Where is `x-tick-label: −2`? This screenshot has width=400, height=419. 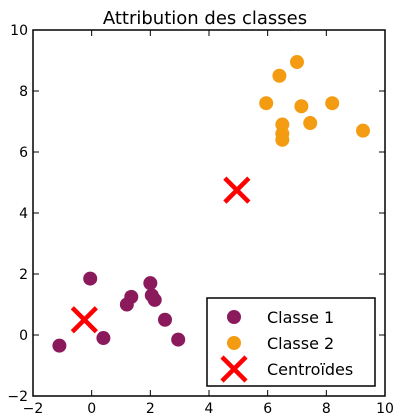
x-tick-label: −2 is located at coordinates (33, 409).